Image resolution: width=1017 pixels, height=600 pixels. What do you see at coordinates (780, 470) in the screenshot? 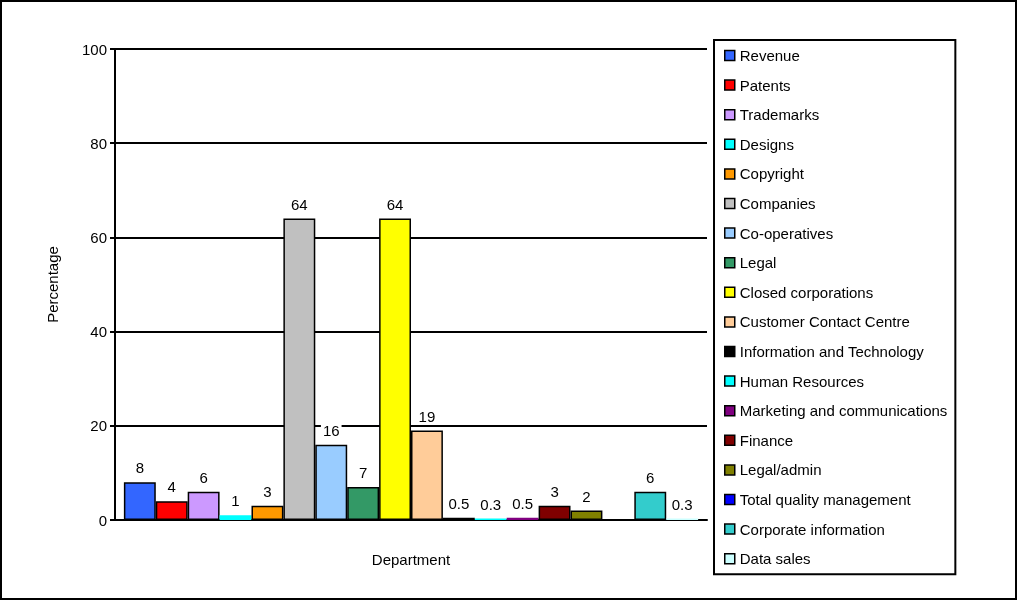
I see `legend-label: Legal/admin` at bounding box center [780, 470].